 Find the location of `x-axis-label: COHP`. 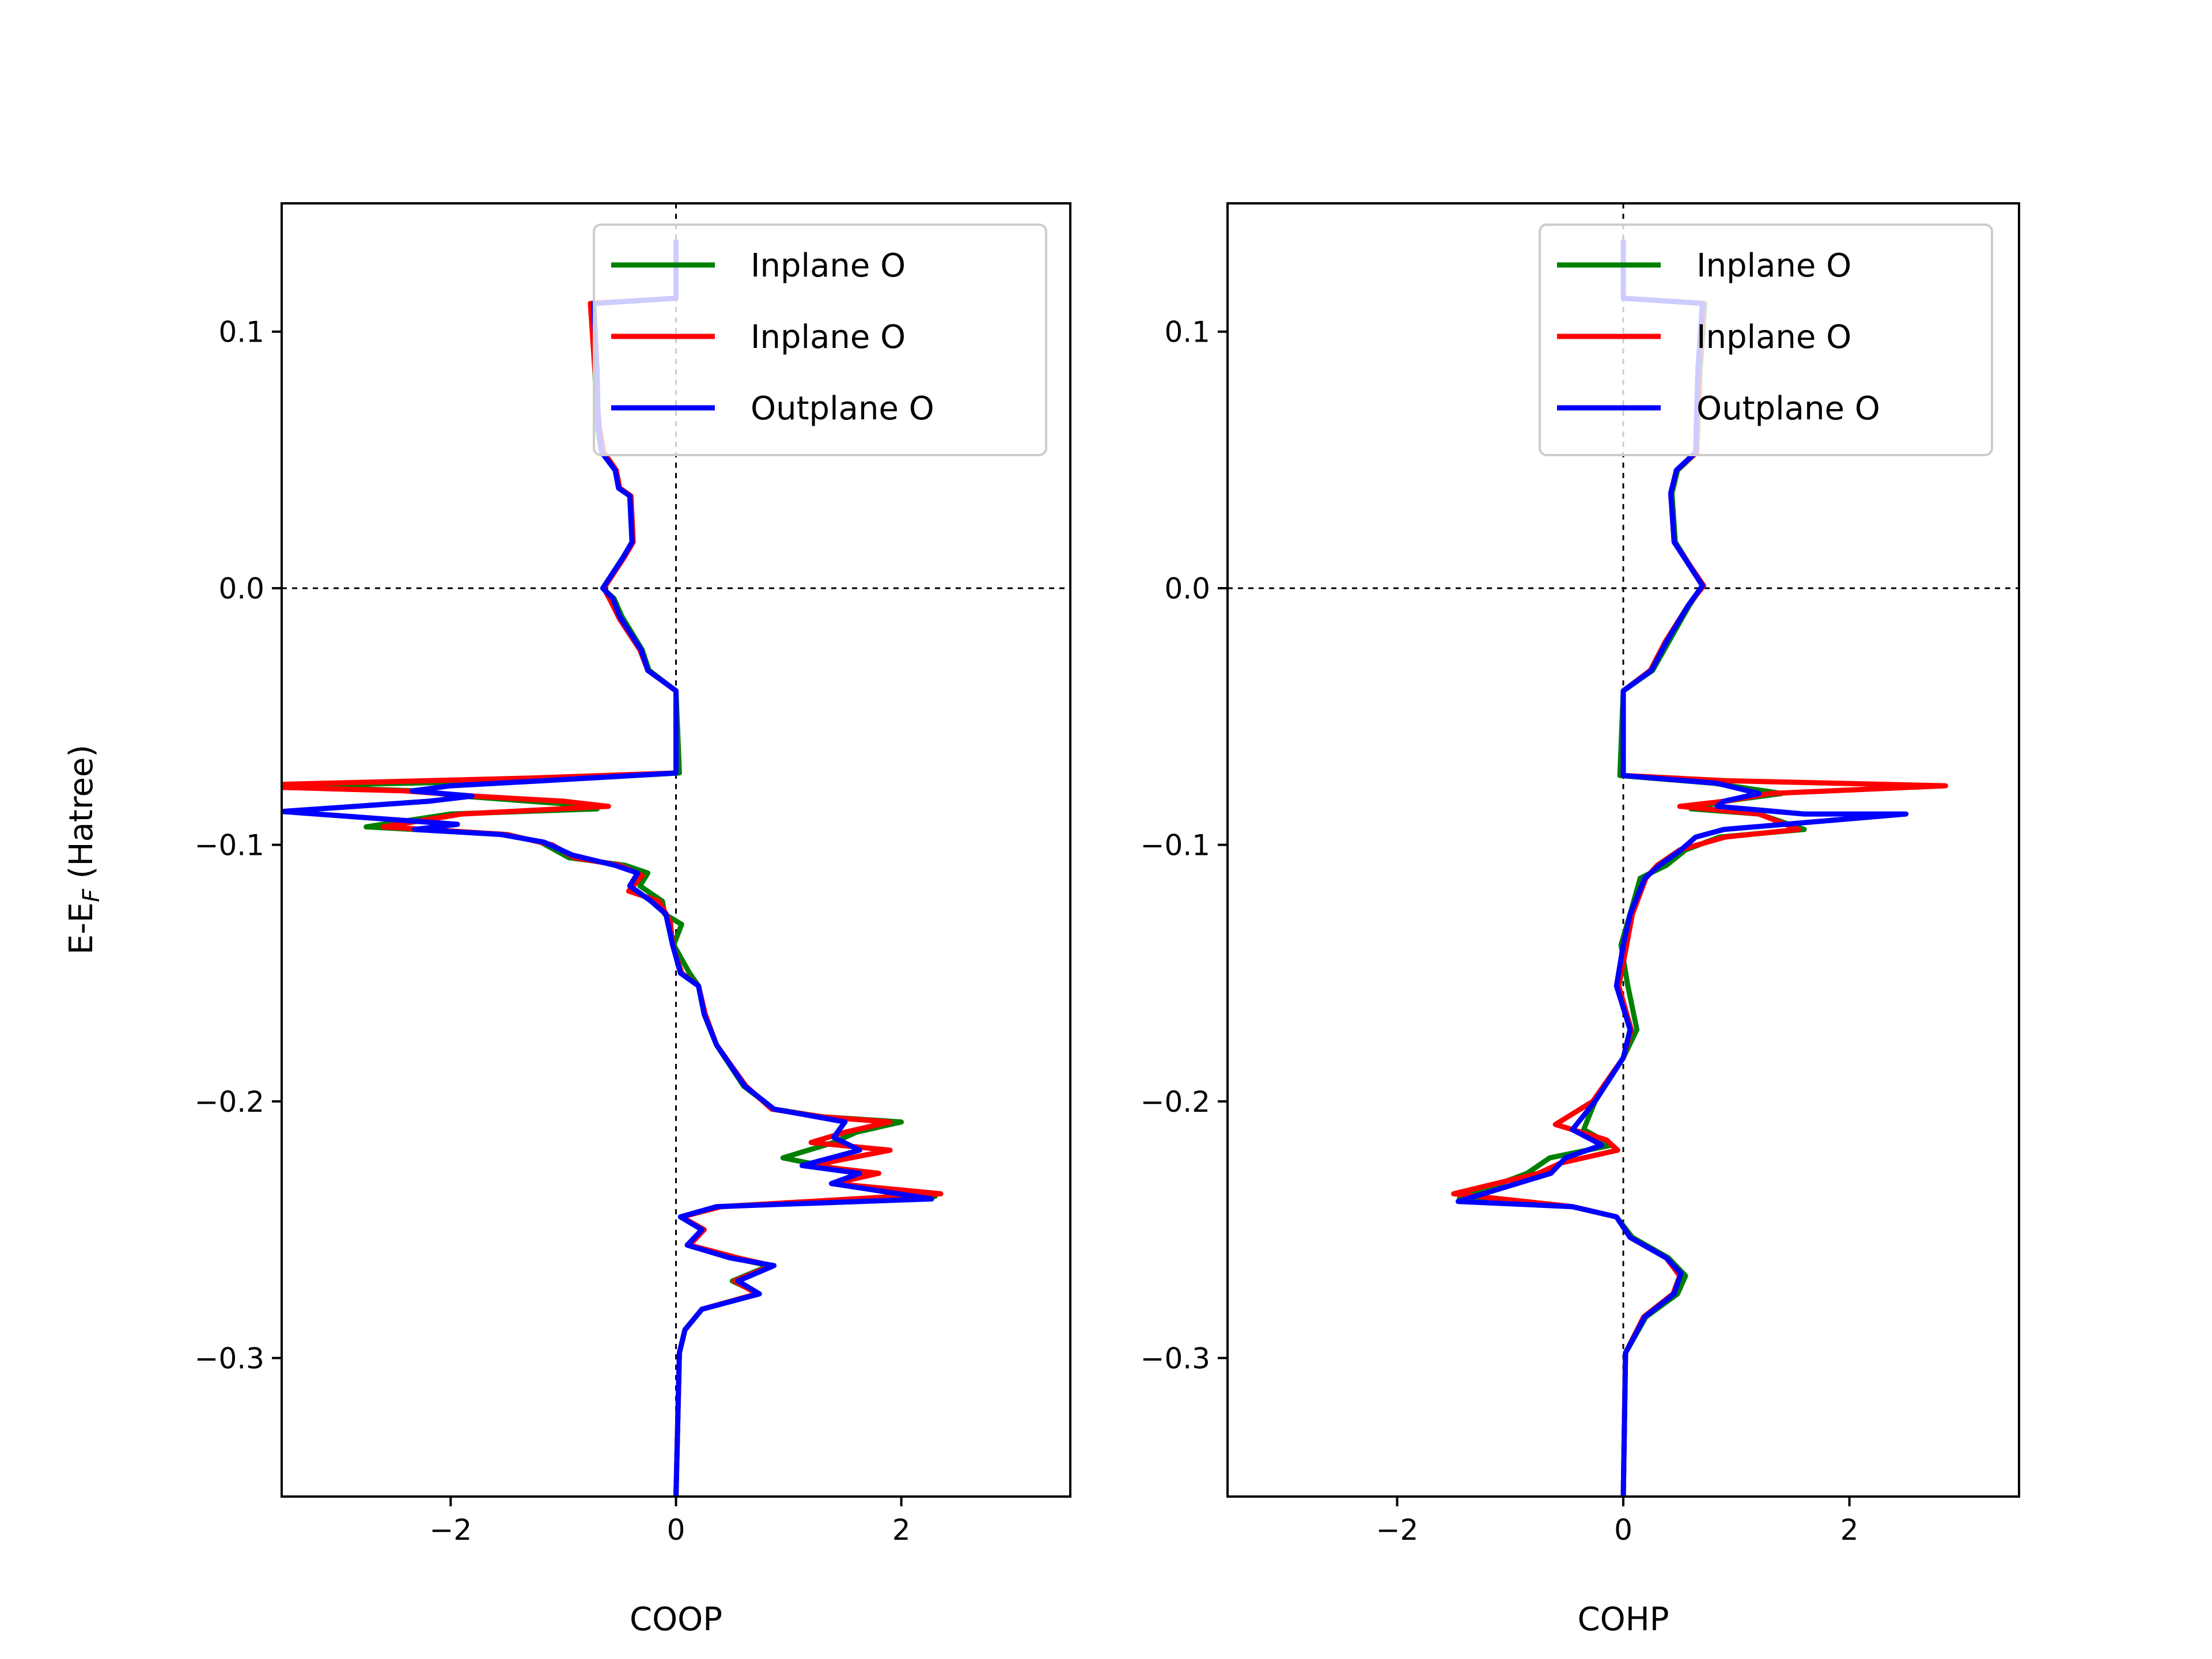

x-axis-label: COHP is located at coordinates (1623, 1619).